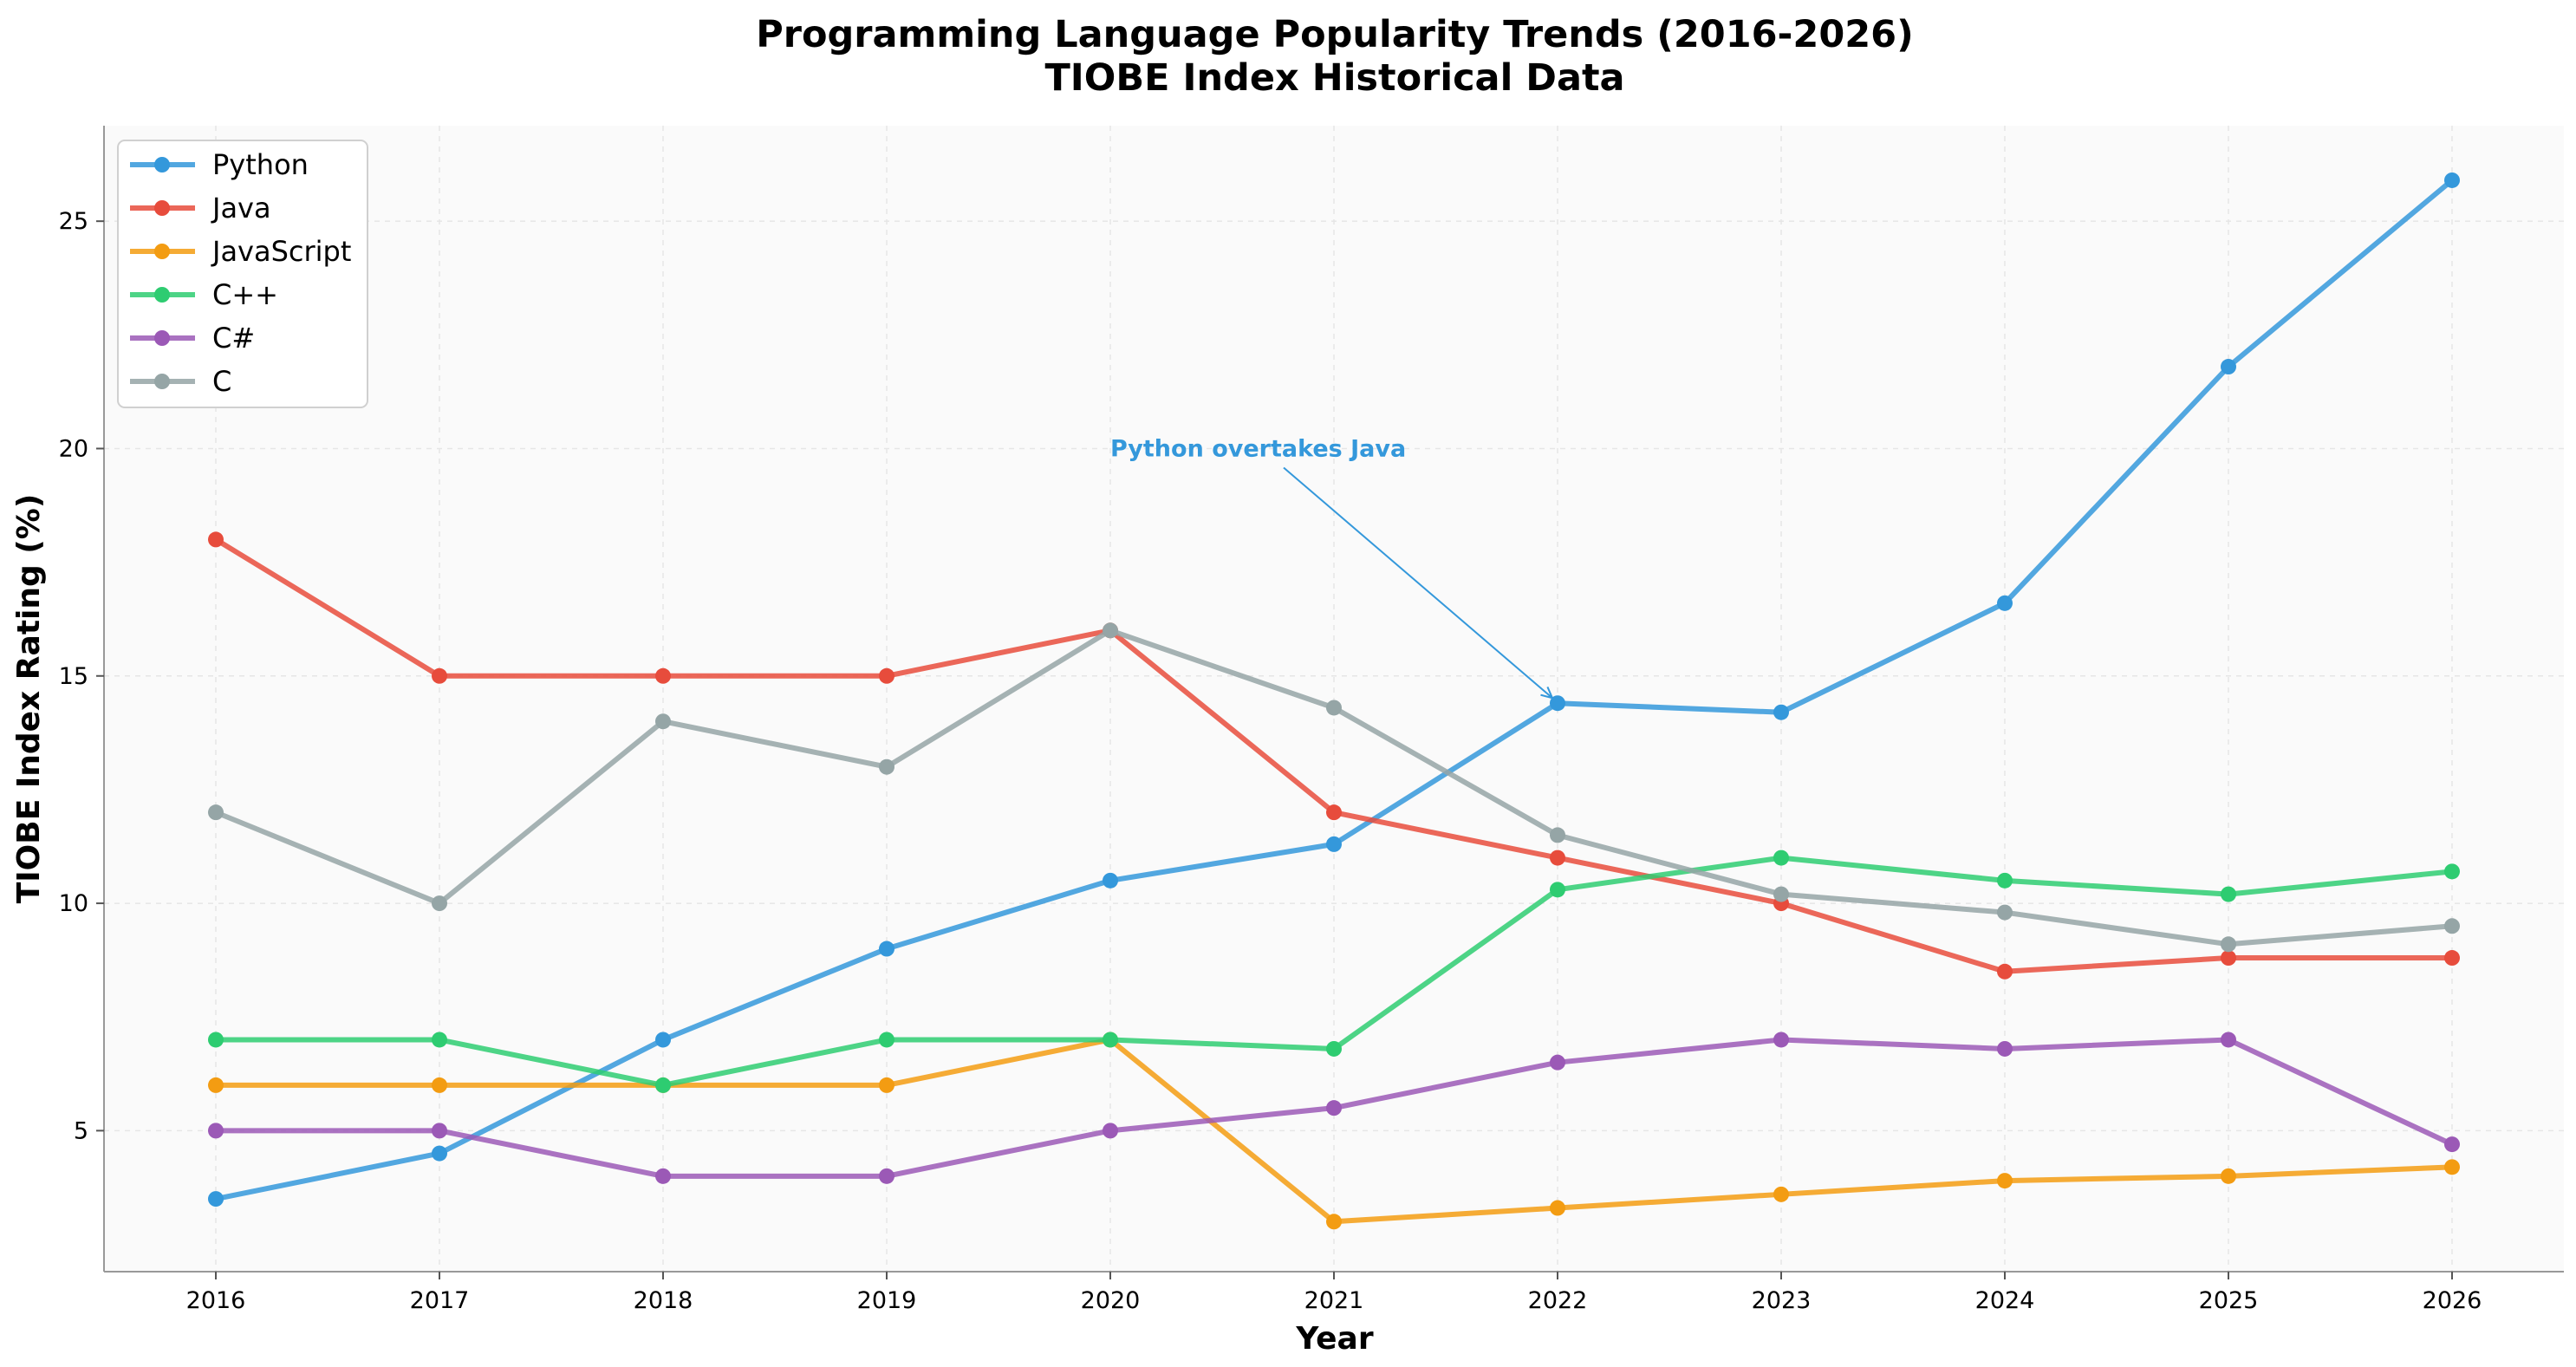  I want to click on x-tick-label: 2025, so click(2229, 1300).